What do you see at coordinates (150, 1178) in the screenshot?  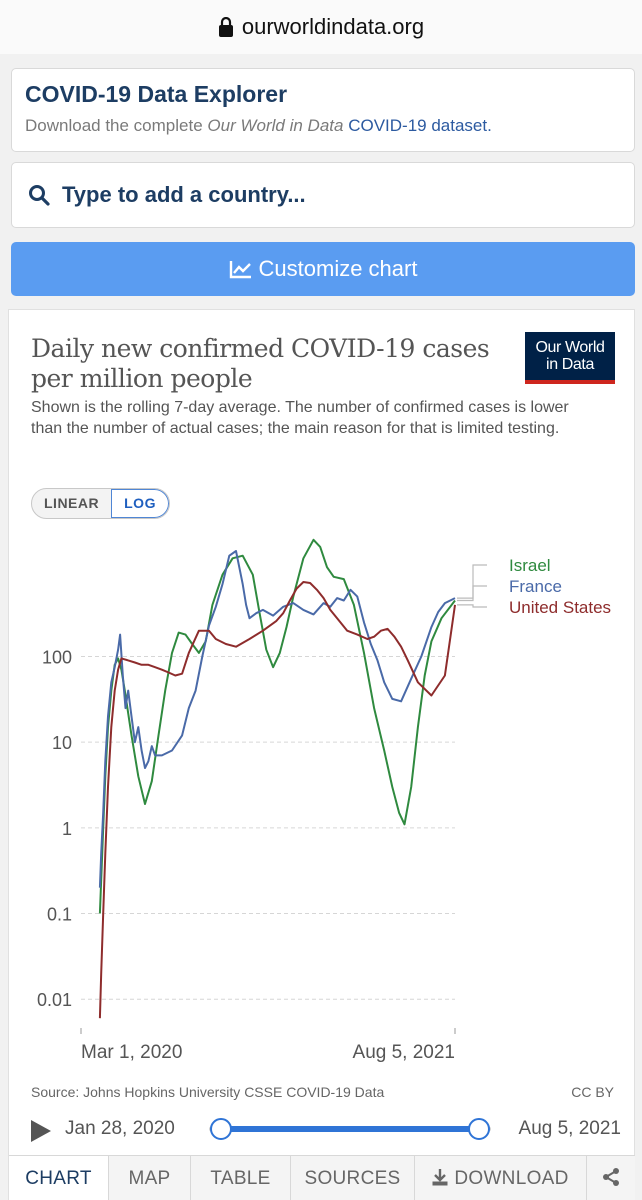 I see `tab-map: MAP` at bounding box center [150, 1178].